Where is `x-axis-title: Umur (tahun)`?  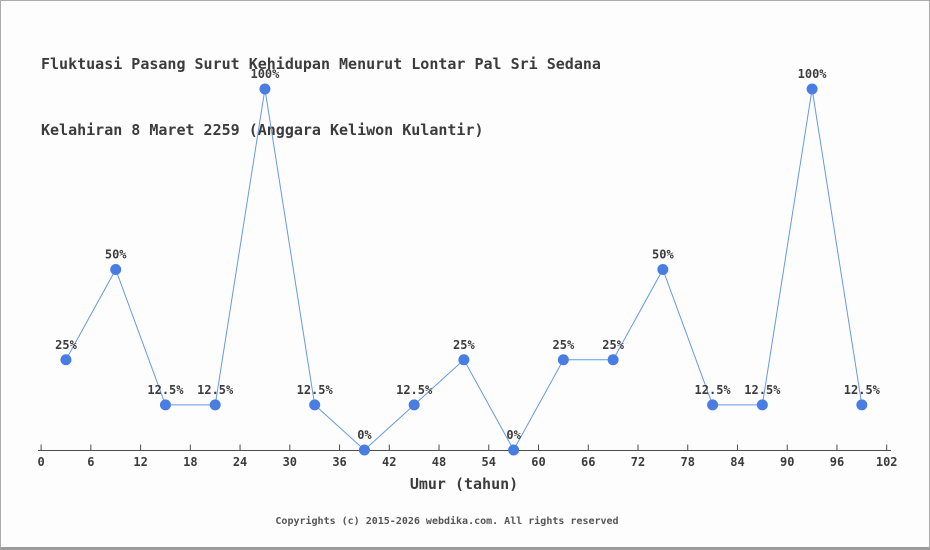
x-axis-title: Umur (tahun) is located at coordinates (464, 484).